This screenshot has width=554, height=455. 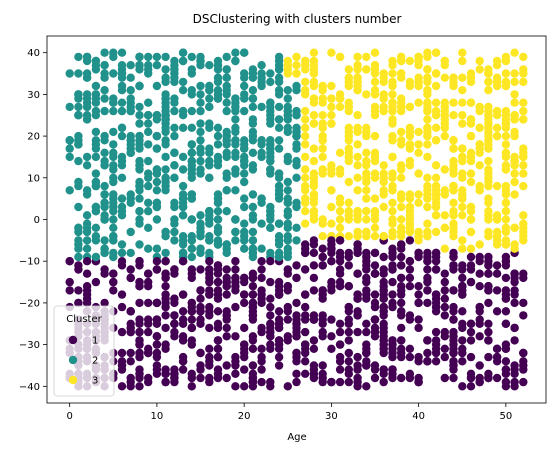 I want to click on y-tick-label: −40, so click(x=29, y=387).